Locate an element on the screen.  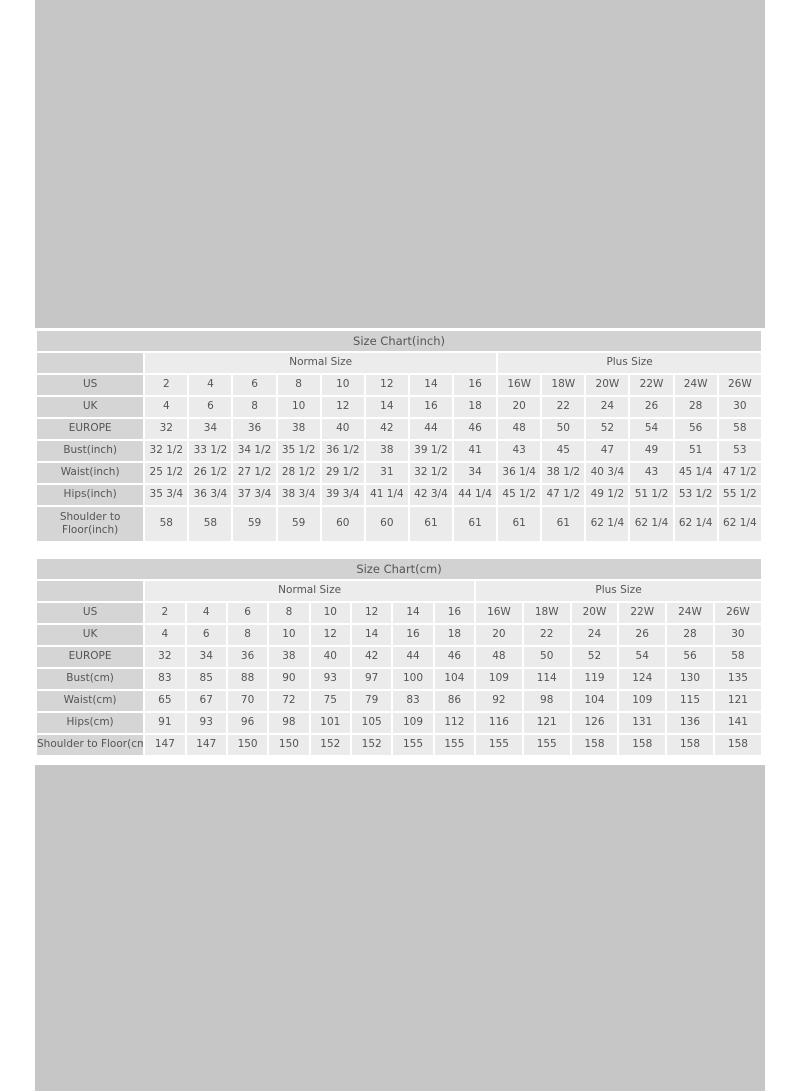
table-row: EUROPE 32 34 36 38 40 42 44 46 48 50 52 54 56 58 is located at coordinates (399, 658).